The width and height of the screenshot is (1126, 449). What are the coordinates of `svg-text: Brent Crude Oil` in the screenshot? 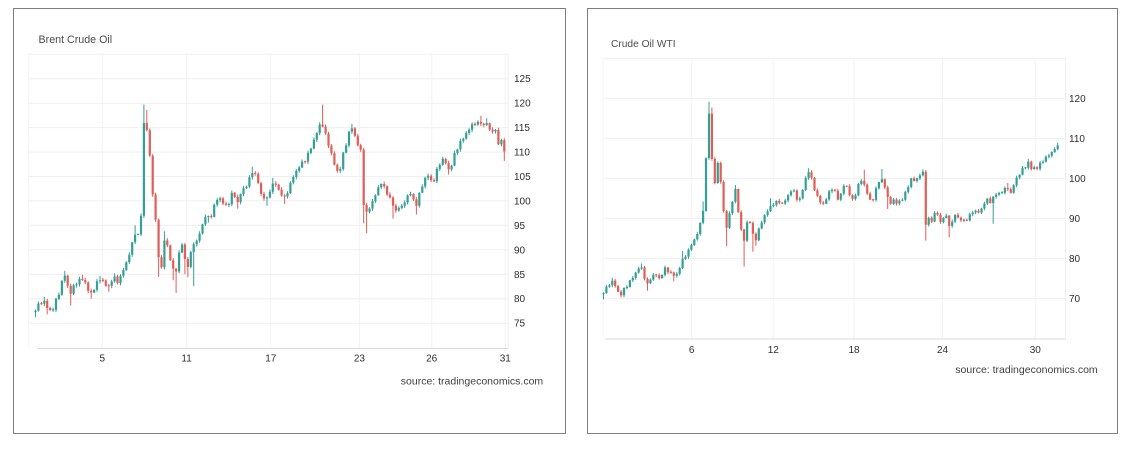 It's located at (76, 40).